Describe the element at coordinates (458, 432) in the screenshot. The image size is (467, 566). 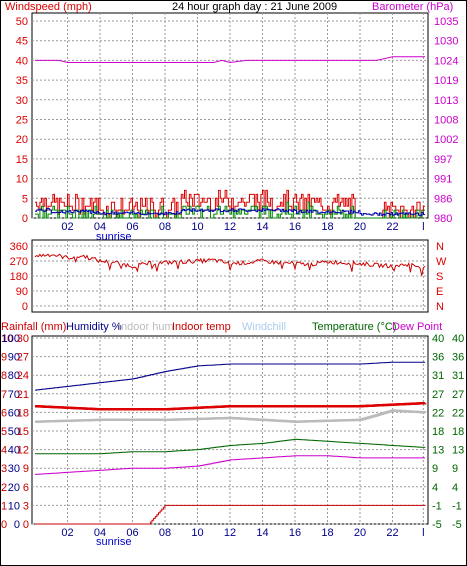
I see `temperature-tick-b: 18` at that location.